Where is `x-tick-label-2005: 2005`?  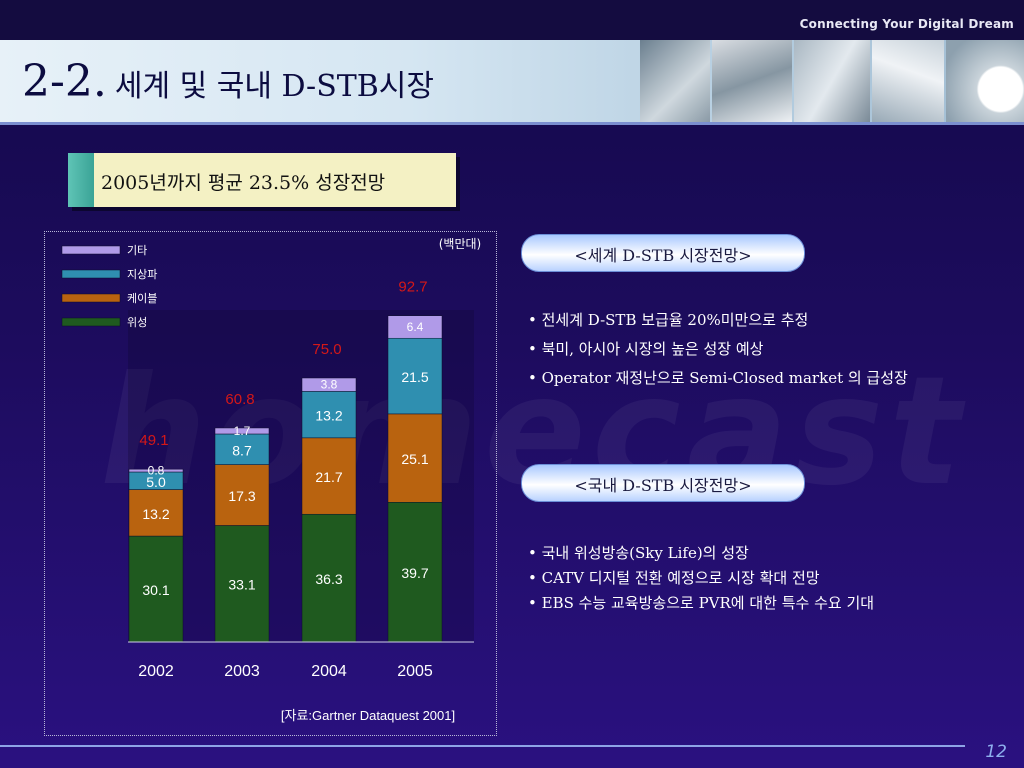 x-tick-label-2005: 2005 is located at coordinates (415, 671).